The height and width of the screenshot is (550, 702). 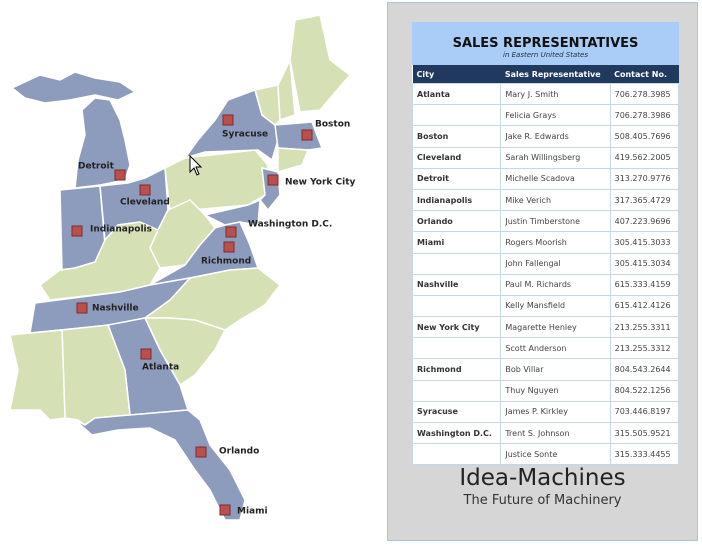 I want to click on city-label: Boston, so click(x=332, y=125).